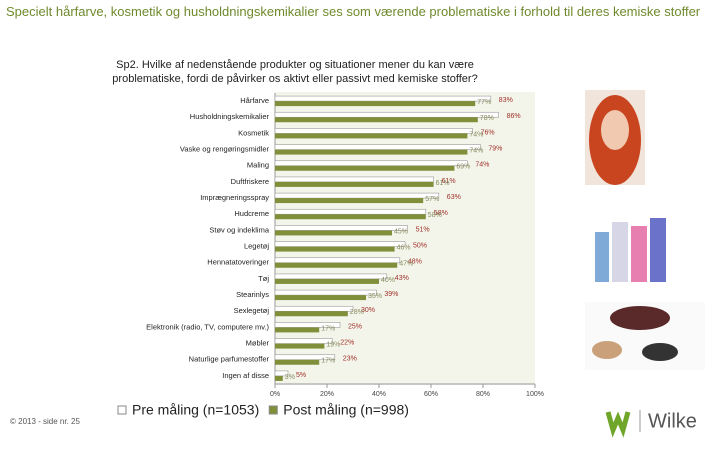 The image size is (720, 450). I want to click on data-label: 40%, so click(388, 280).